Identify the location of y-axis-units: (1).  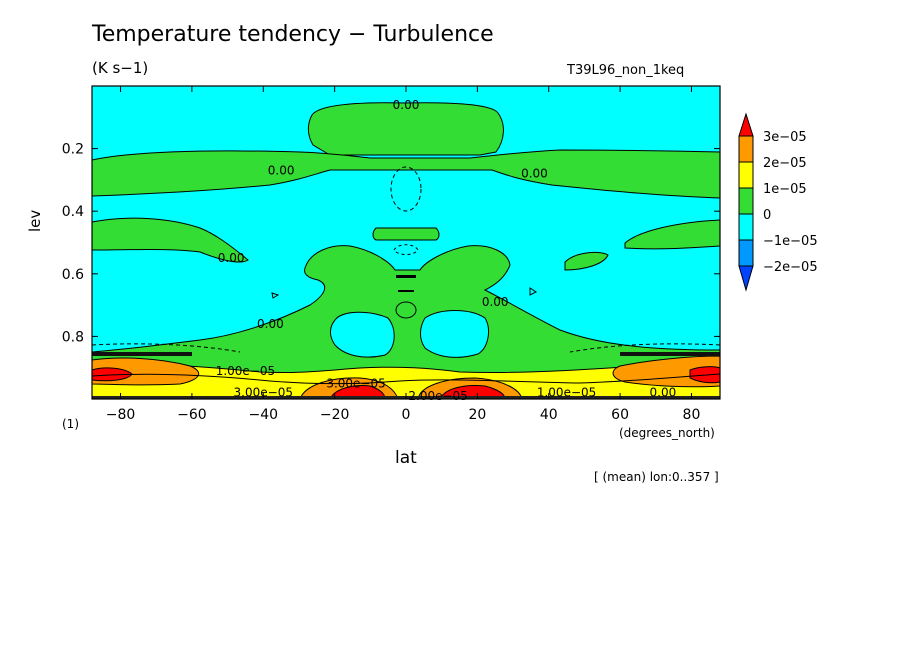
(70, 424).